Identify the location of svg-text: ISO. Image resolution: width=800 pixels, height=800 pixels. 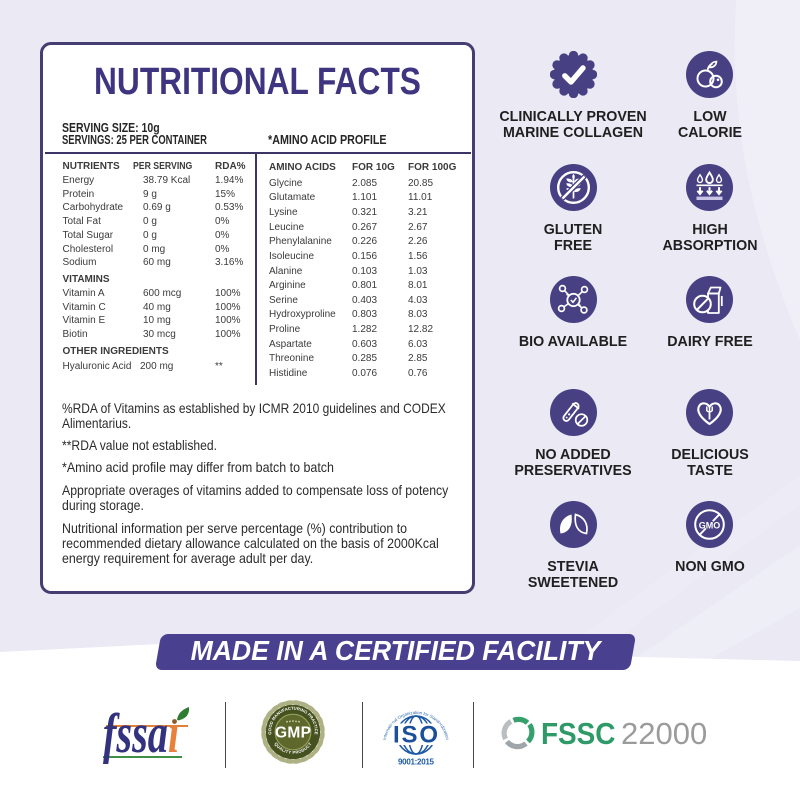
(416, 735).